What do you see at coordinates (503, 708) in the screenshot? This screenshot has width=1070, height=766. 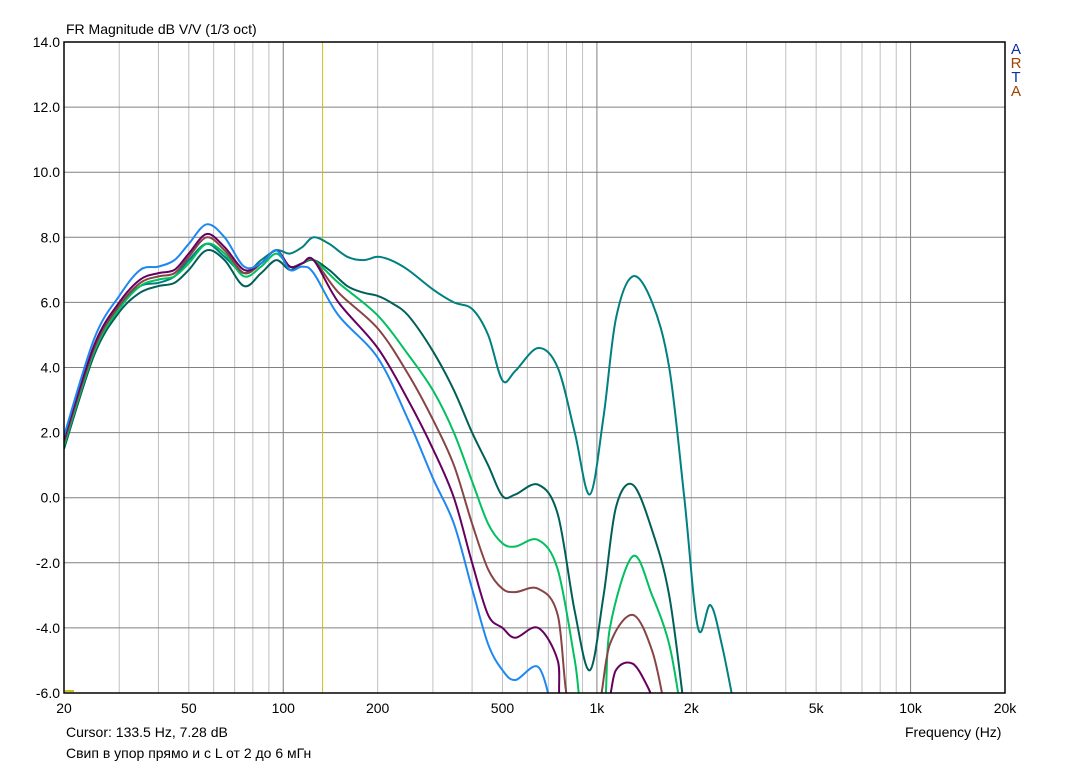 I see `x-tick-label: 500` at bounding box center [503, 708].